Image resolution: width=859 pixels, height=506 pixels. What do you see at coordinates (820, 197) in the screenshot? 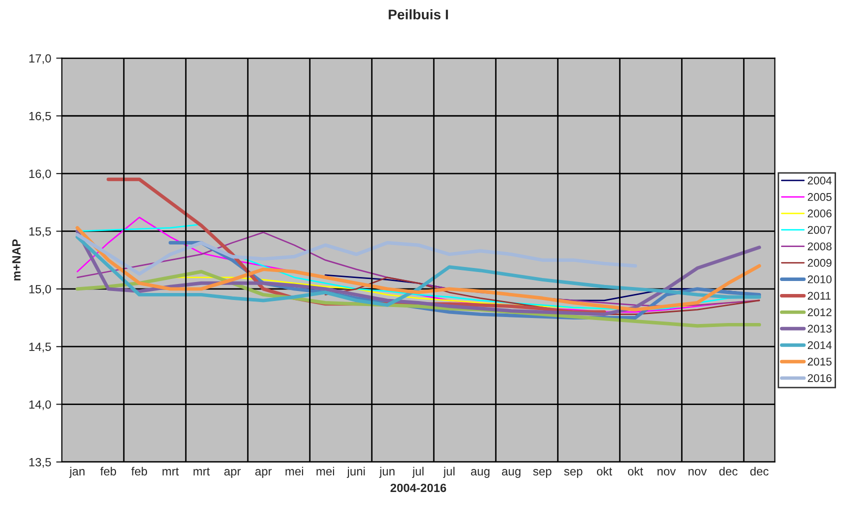
I see `legend-label: 2005` at bounding box center [820, 197].